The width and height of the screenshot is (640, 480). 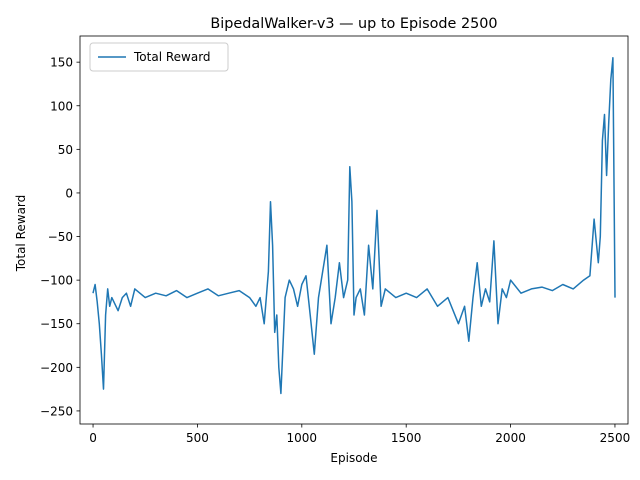 I want to click on x-tick-label: 500, so click(x=197, y=438).